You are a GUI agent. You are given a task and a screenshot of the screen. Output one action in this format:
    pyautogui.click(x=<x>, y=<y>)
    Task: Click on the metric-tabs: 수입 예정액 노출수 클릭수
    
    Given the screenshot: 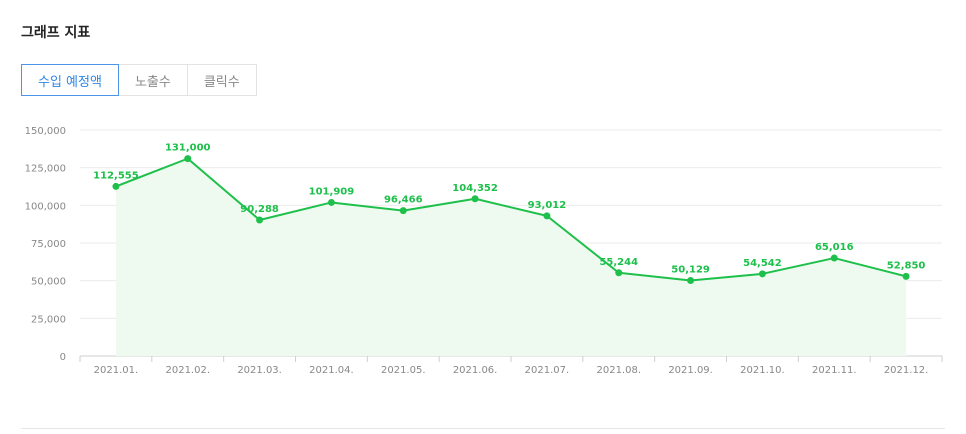 What is the action you would take?
    pyautogui.click(x=139, y=80)
    